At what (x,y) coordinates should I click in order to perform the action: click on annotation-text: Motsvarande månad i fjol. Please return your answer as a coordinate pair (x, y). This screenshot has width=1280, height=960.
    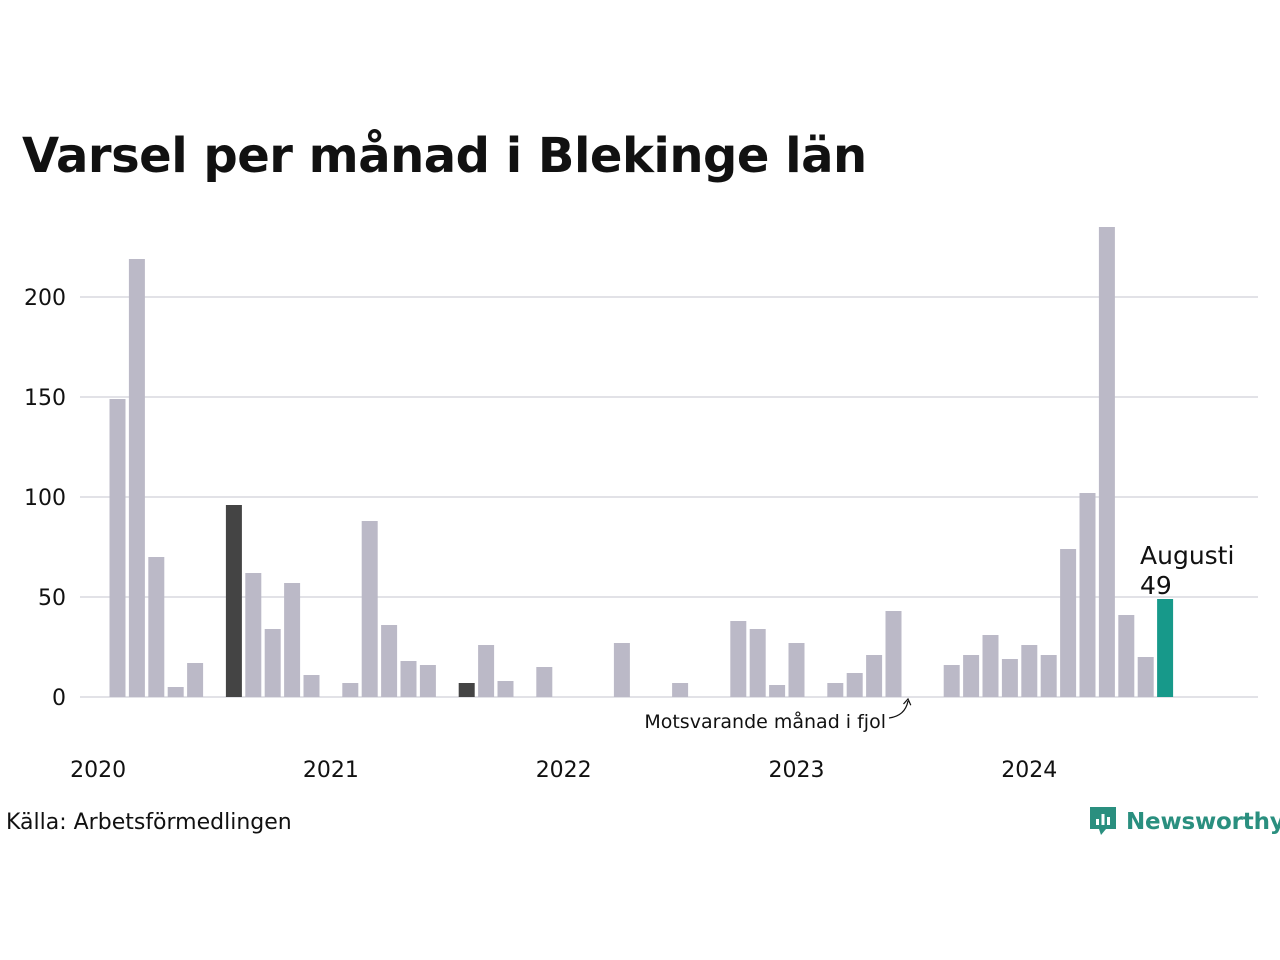
    Looking at the image, I should click on (765, 721).